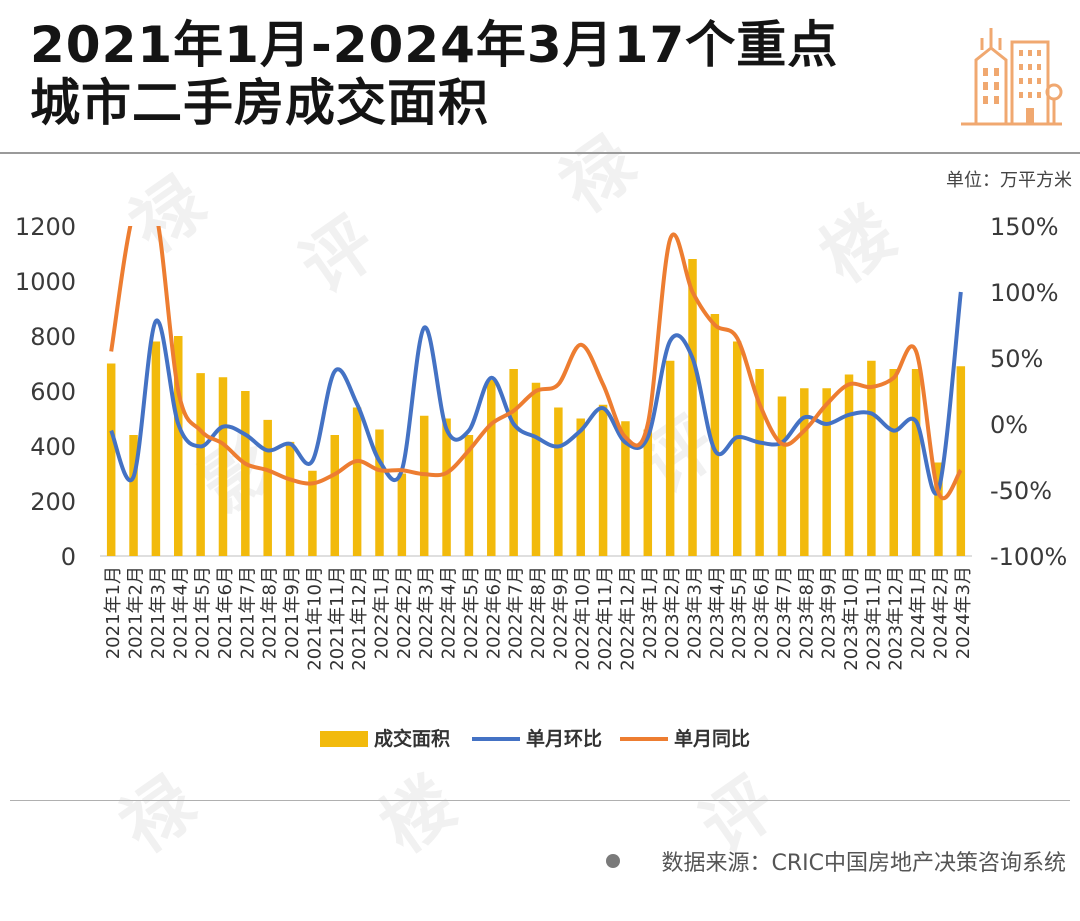 The width and height of the screenshot is (1080, 921). What do you see at coordinates (1021, 491) in the screenshot?
I see `y-right-tick-label: -50%` at bounding box center [1021, 491].